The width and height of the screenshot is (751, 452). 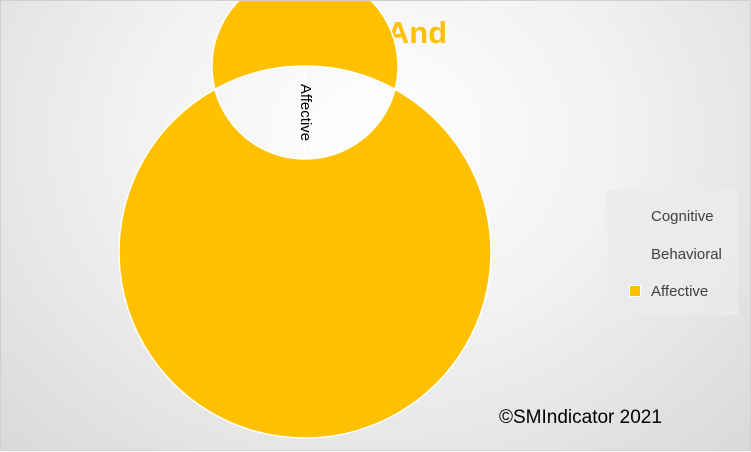 I want to click on legend-item-behavioral: Behavioral, so click(x=675, y=254).